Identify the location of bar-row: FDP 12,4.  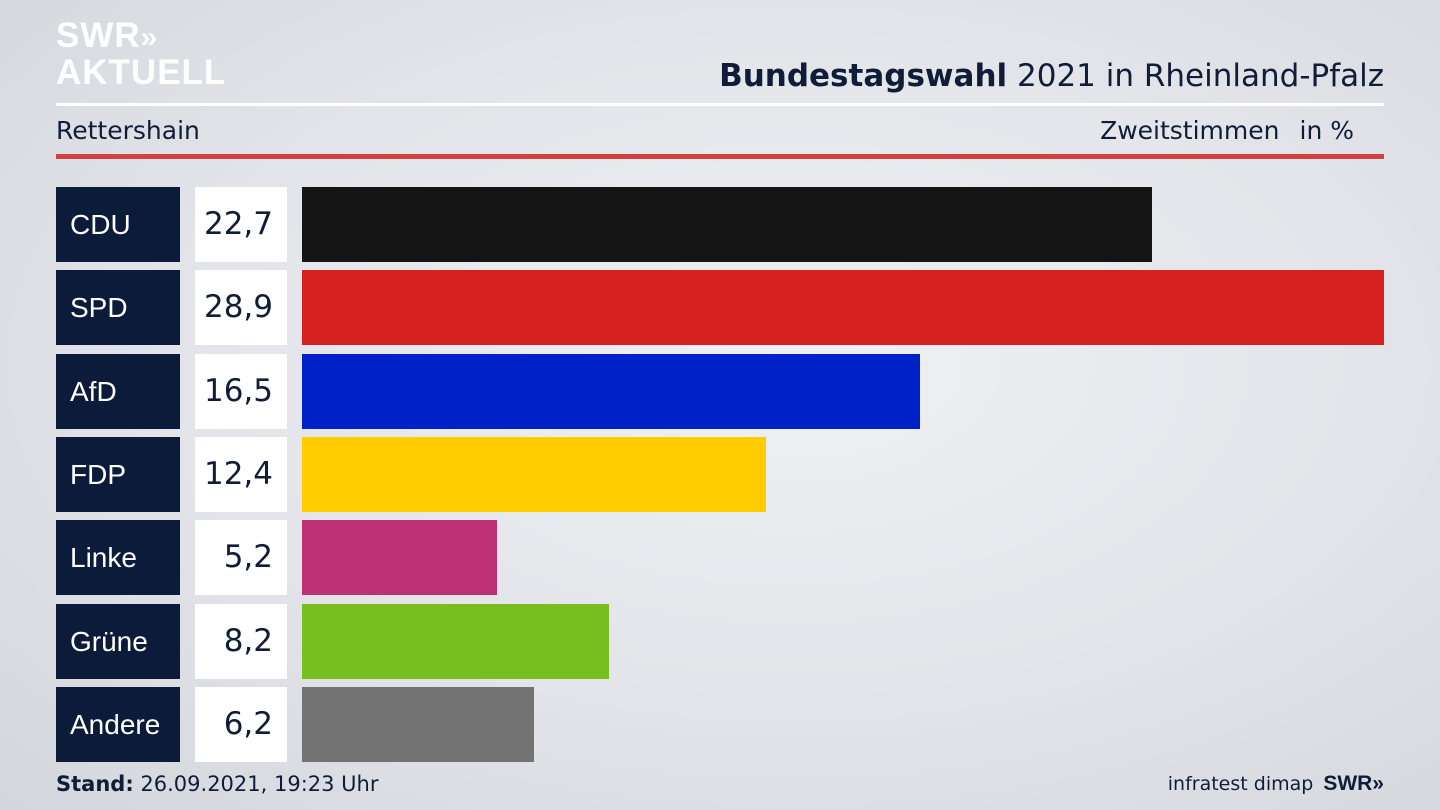
(720, 474).